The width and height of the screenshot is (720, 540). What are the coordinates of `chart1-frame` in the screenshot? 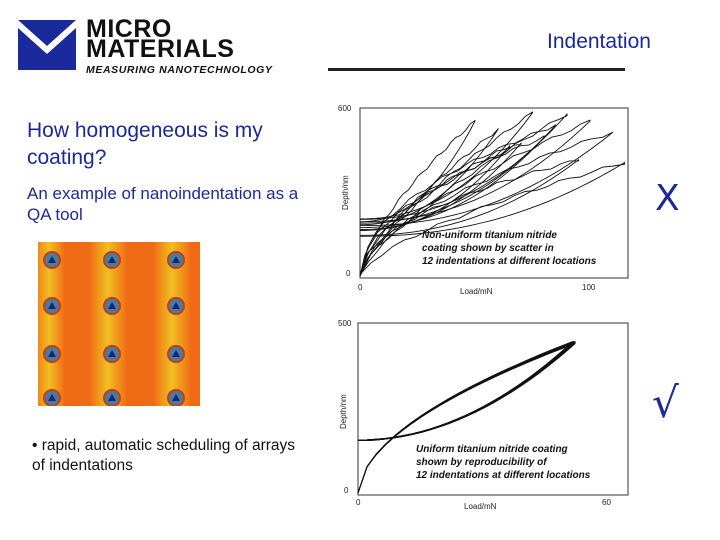 It's located at (494, 193).